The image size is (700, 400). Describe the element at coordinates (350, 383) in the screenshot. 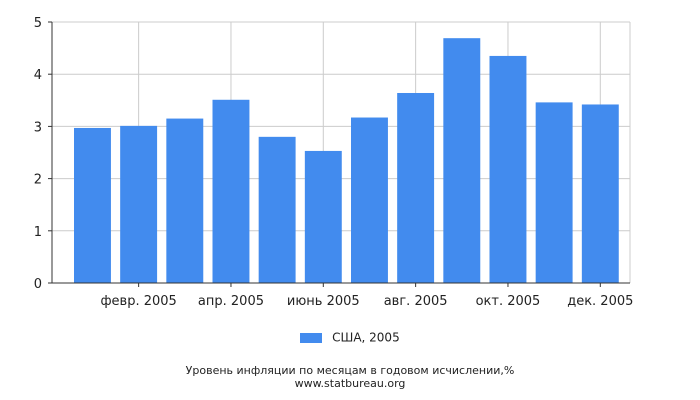

I see `source-url: www.statbureau.org` at that location.